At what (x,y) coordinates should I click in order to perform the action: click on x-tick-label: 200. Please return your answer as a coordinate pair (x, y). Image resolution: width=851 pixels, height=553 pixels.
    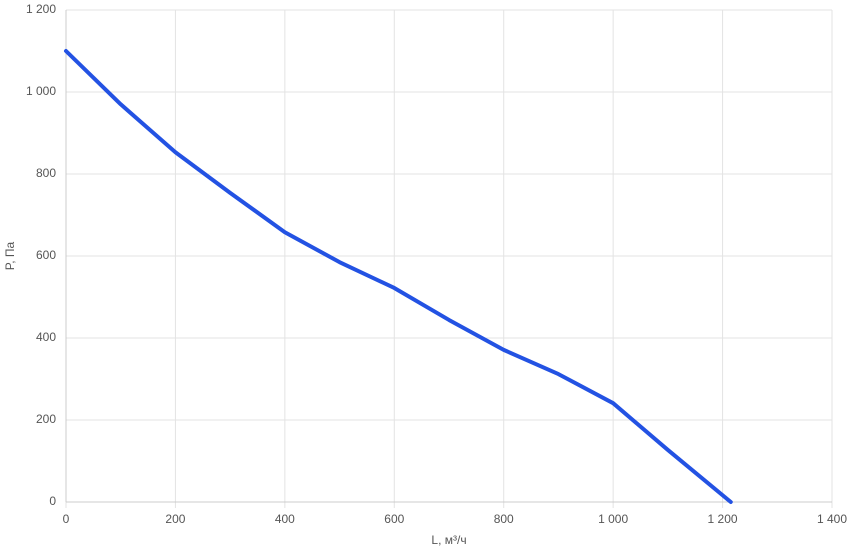
    Looking at the image, I should click on (175, 519).